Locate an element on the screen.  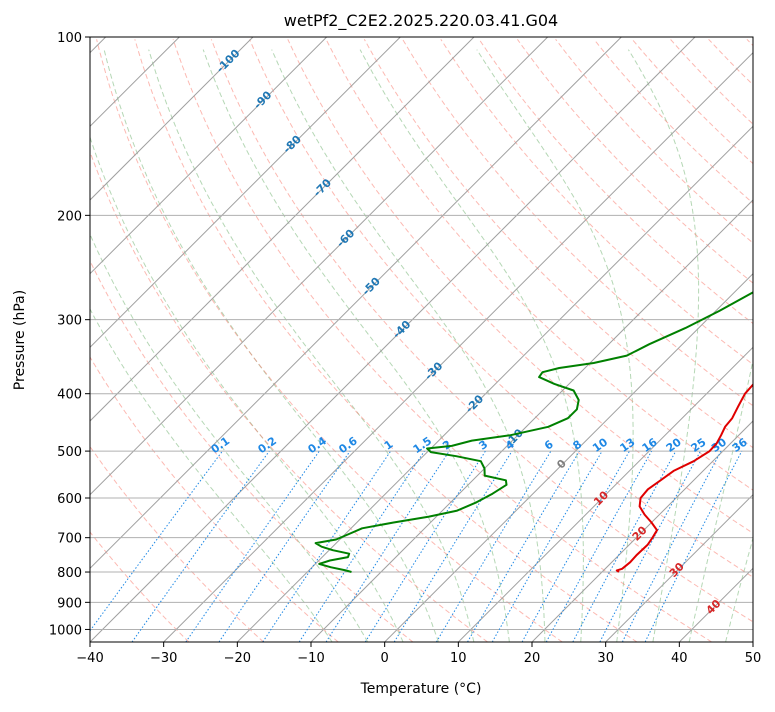
x-tick-label: −10 is located at coordinates (310, 658).